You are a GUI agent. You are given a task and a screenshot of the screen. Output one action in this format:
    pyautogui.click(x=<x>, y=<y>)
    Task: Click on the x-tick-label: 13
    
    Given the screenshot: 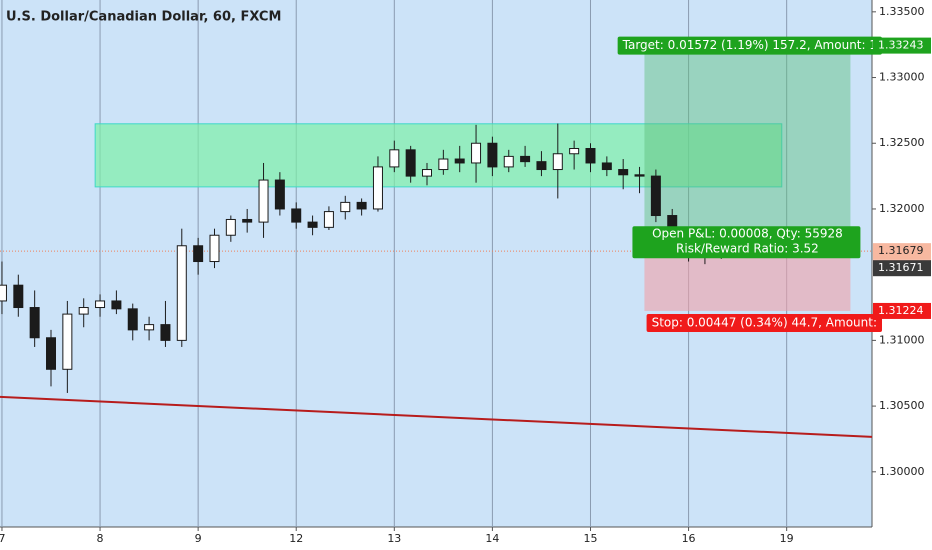 What is the action you would take?
    pyautogui.click(x=394, y=538)
    